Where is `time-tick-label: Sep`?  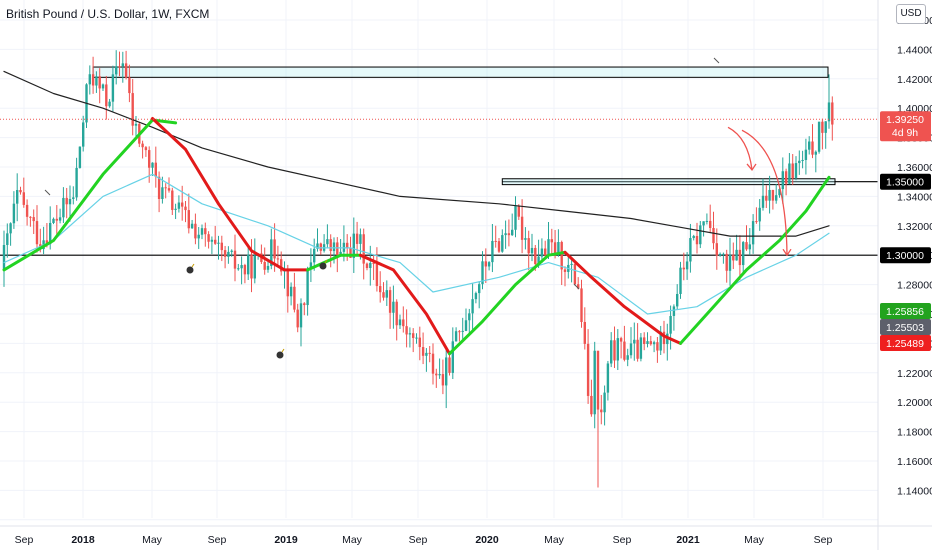
time-tick-label: Sep is located at coordinates (418, 540).